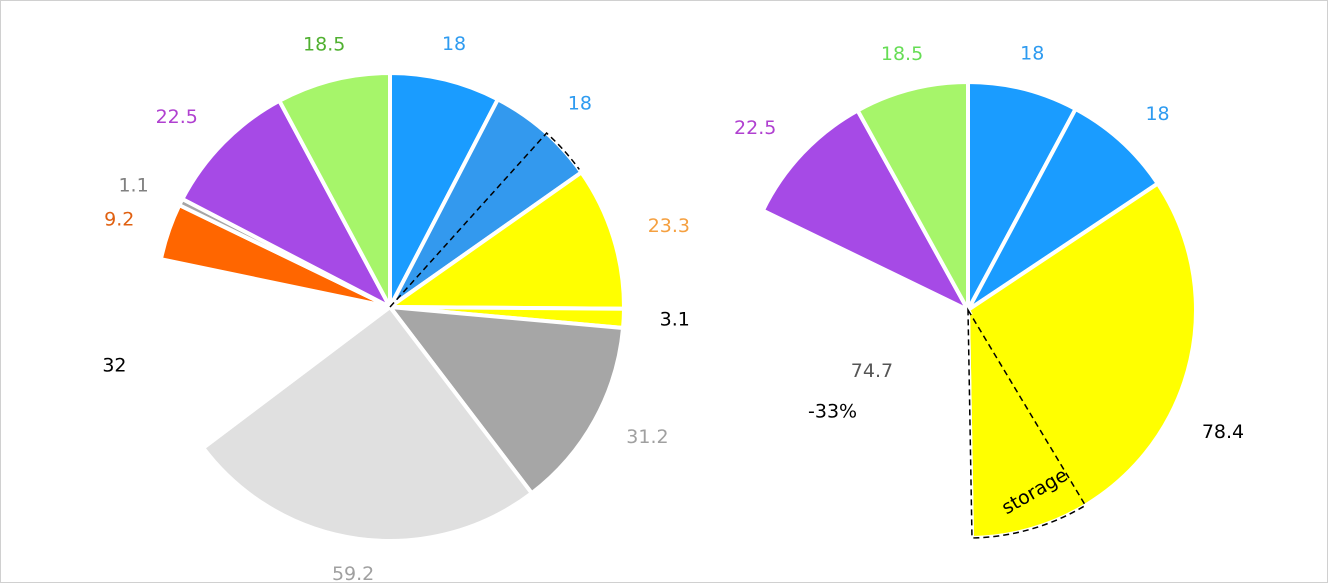 This screenshot has width=1328, height=587. Describe the element at coordinates (353, 573) in the screenshot. I see `data-label: 59.2` at that location.